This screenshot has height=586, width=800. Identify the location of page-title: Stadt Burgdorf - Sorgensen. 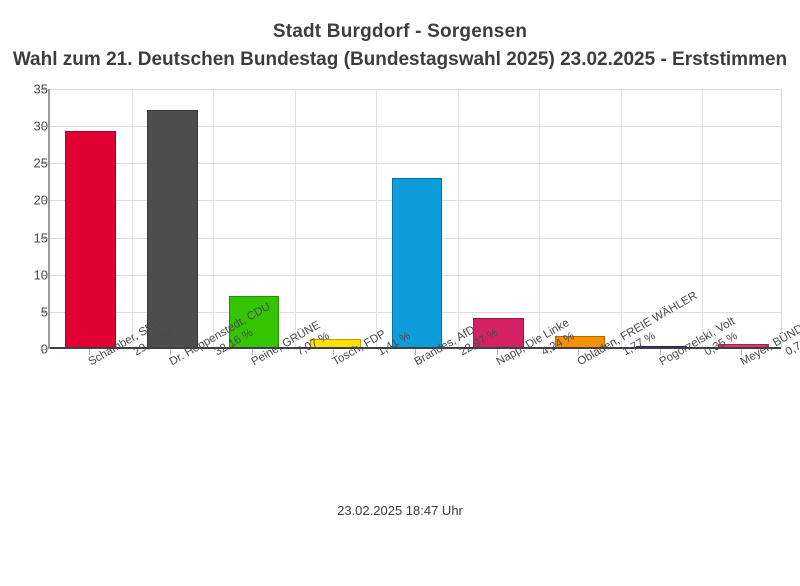
(400, 31).